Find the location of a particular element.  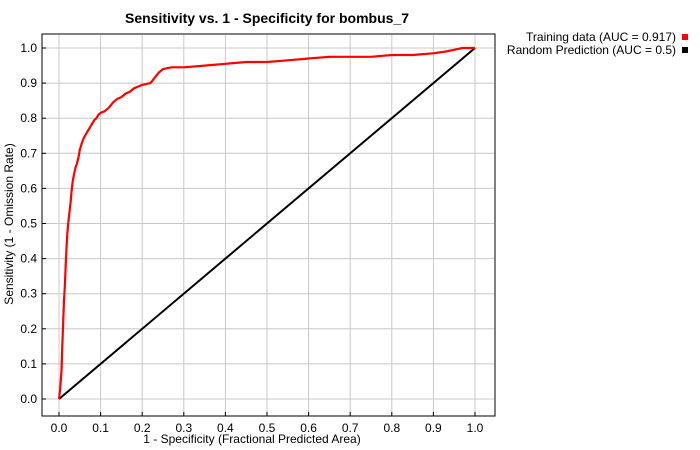

x-tick-label: 0.7 is located at coordinates (350, 428).